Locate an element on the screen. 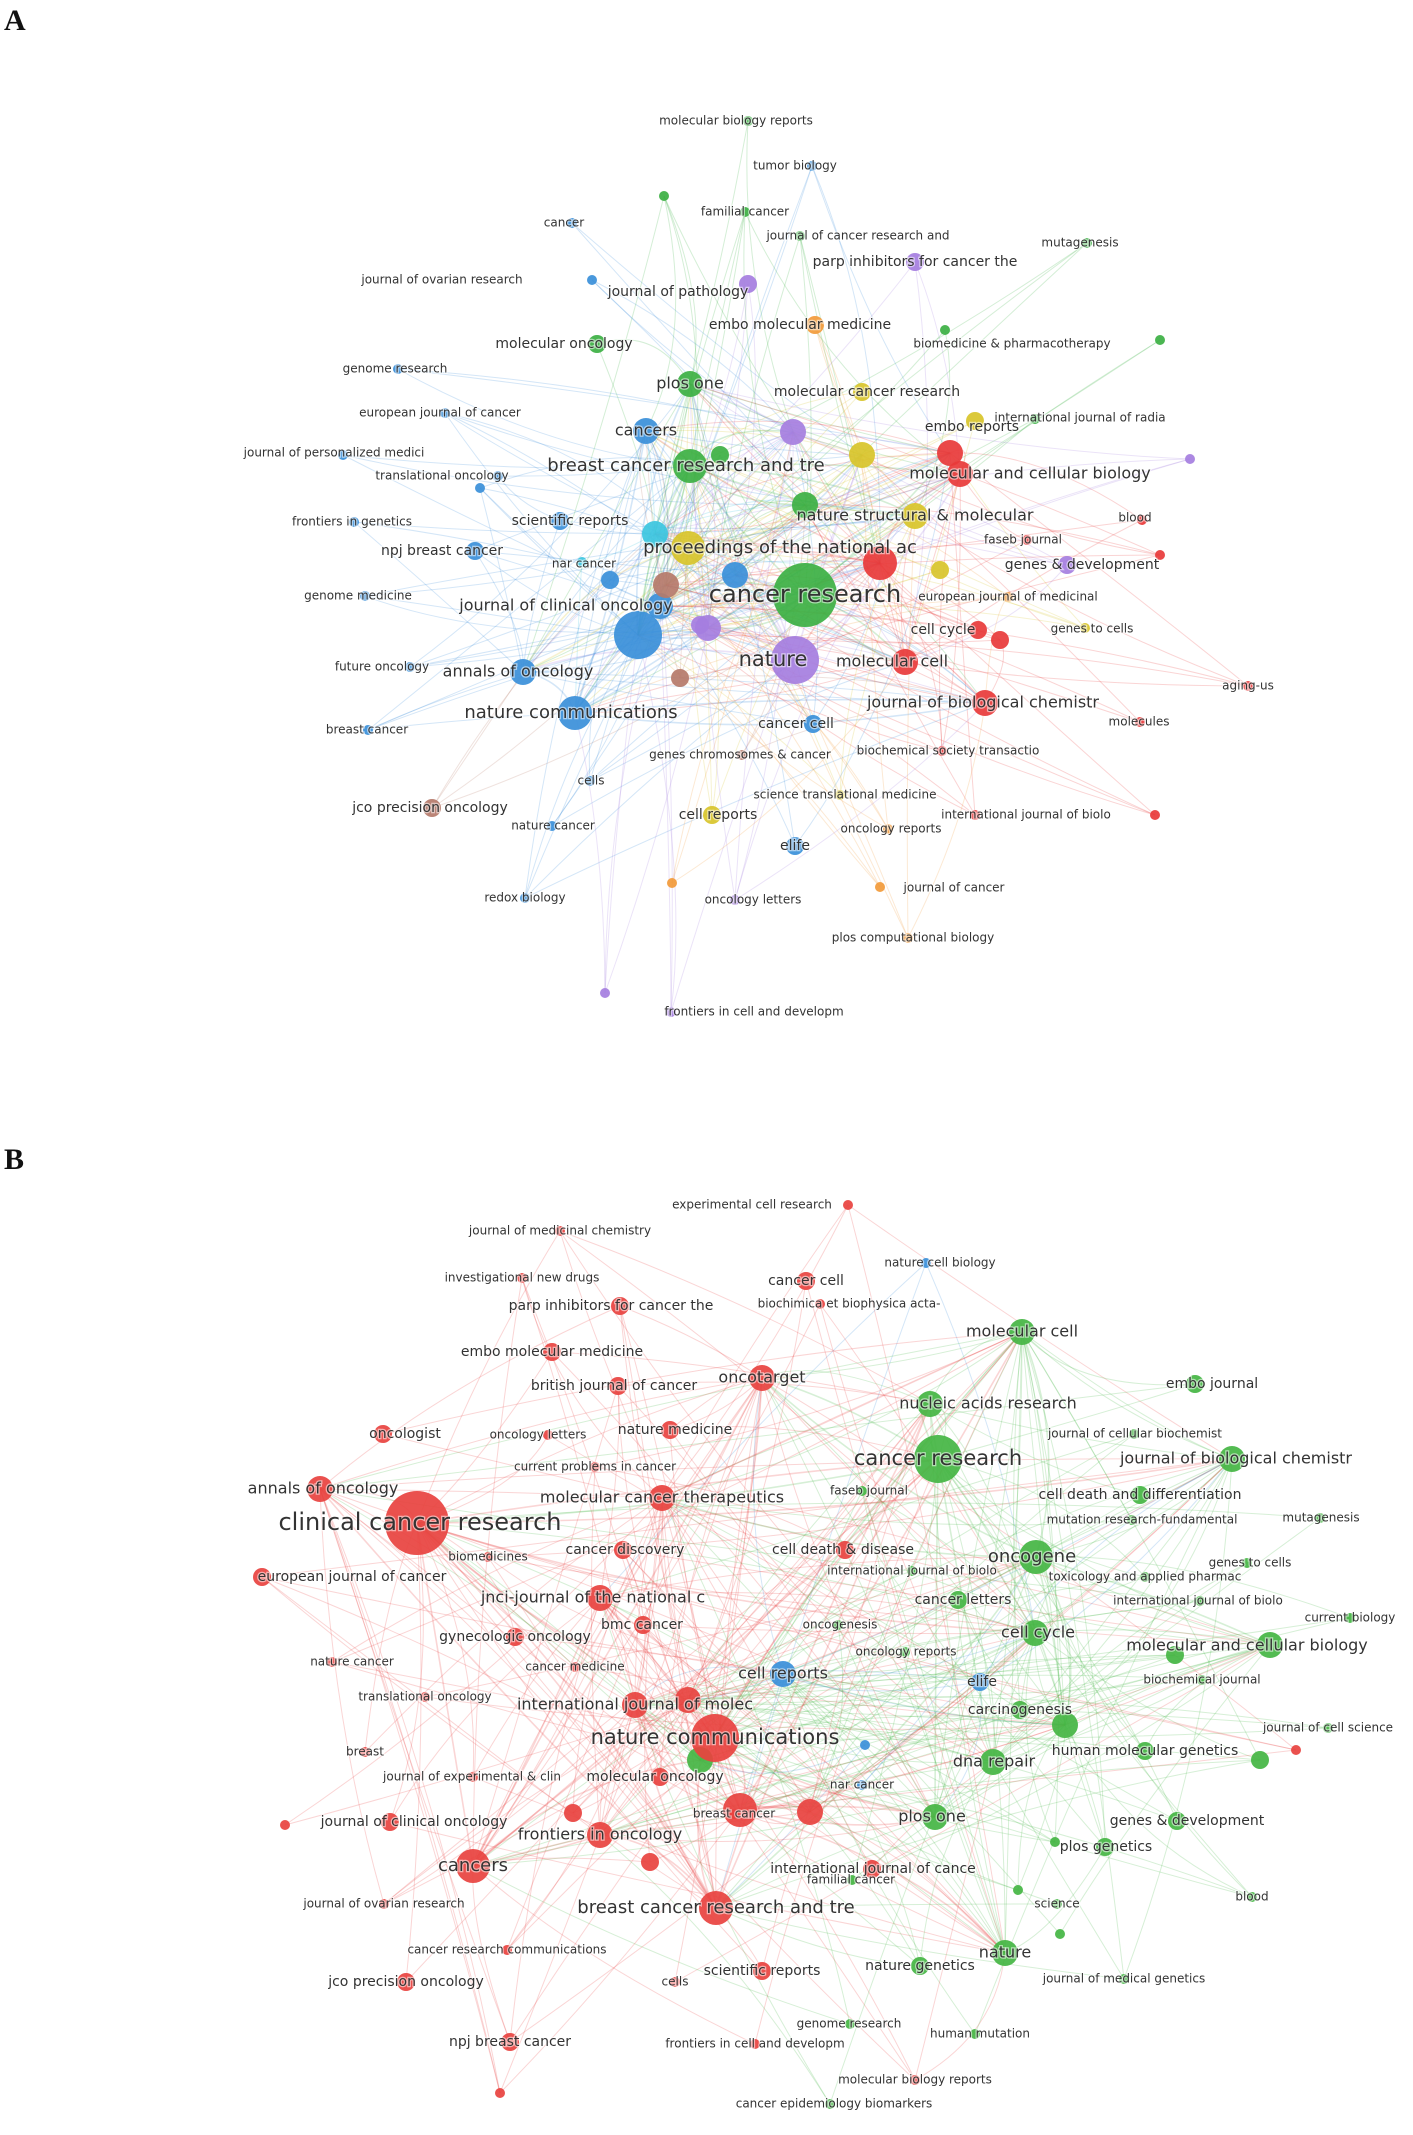 The height and width of the screenshot is (2135, 1413). journal-label: cancer discovery is located at coordinates (625, 1550).